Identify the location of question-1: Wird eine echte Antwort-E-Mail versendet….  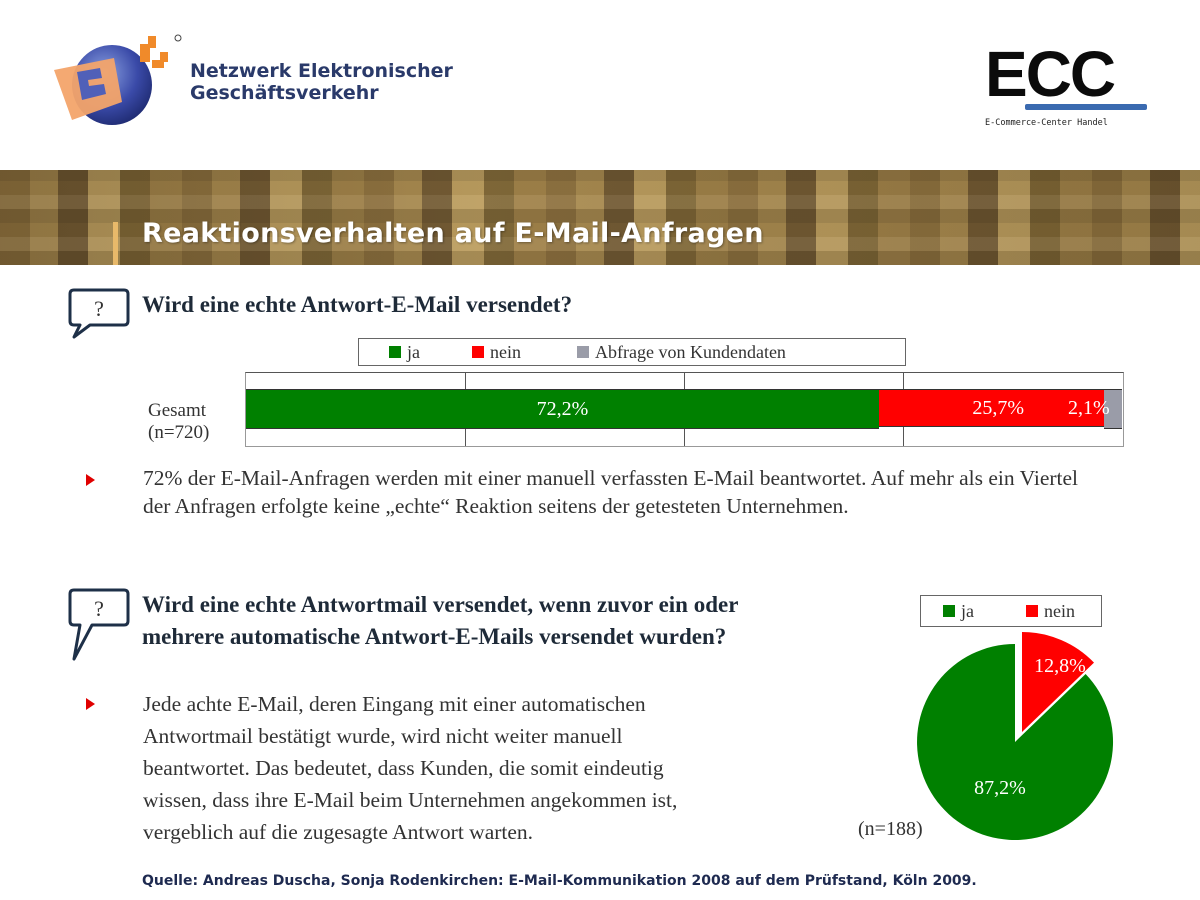
(357, 304).